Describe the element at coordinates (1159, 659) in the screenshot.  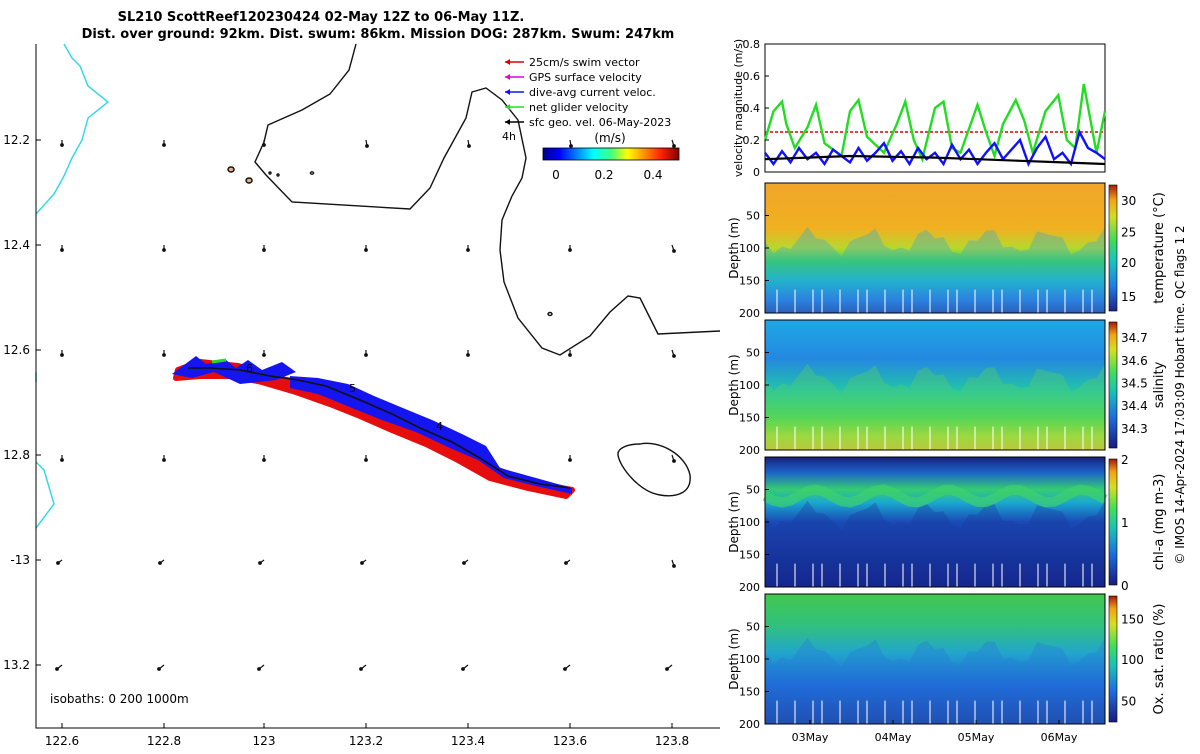
I see `oxygen-colorbar-label: Ox. sat. ratio (%)` at that location.